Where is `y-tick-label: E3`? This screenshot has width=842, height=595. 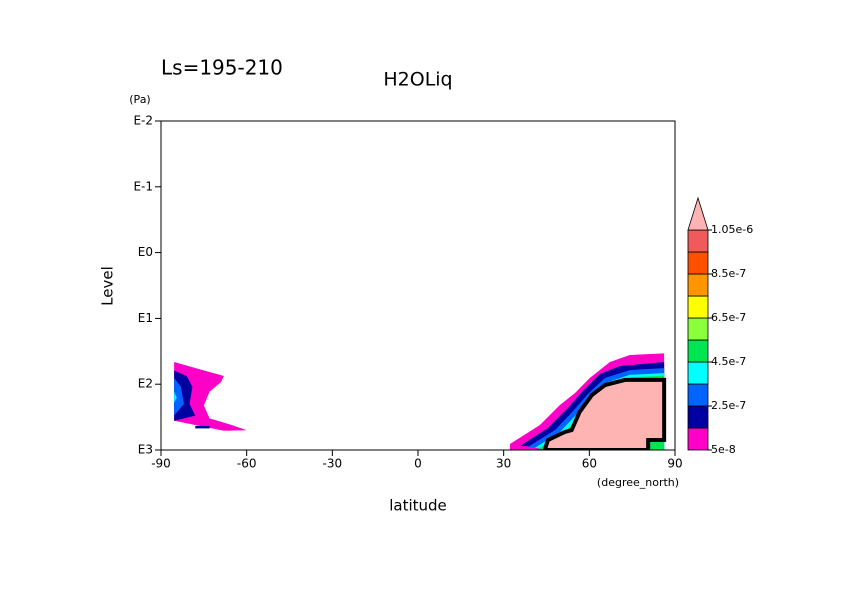 y-tick-label: E3 is located at coordinates (145, 450).